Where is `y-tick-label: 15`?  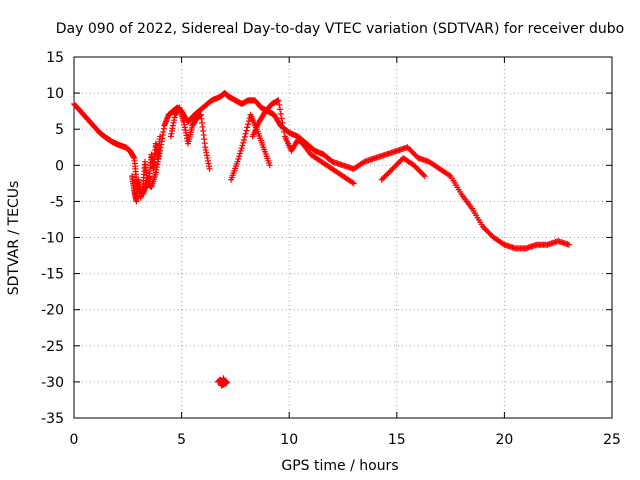 y-tick-label: 15 is located at coordinates (55, 58).